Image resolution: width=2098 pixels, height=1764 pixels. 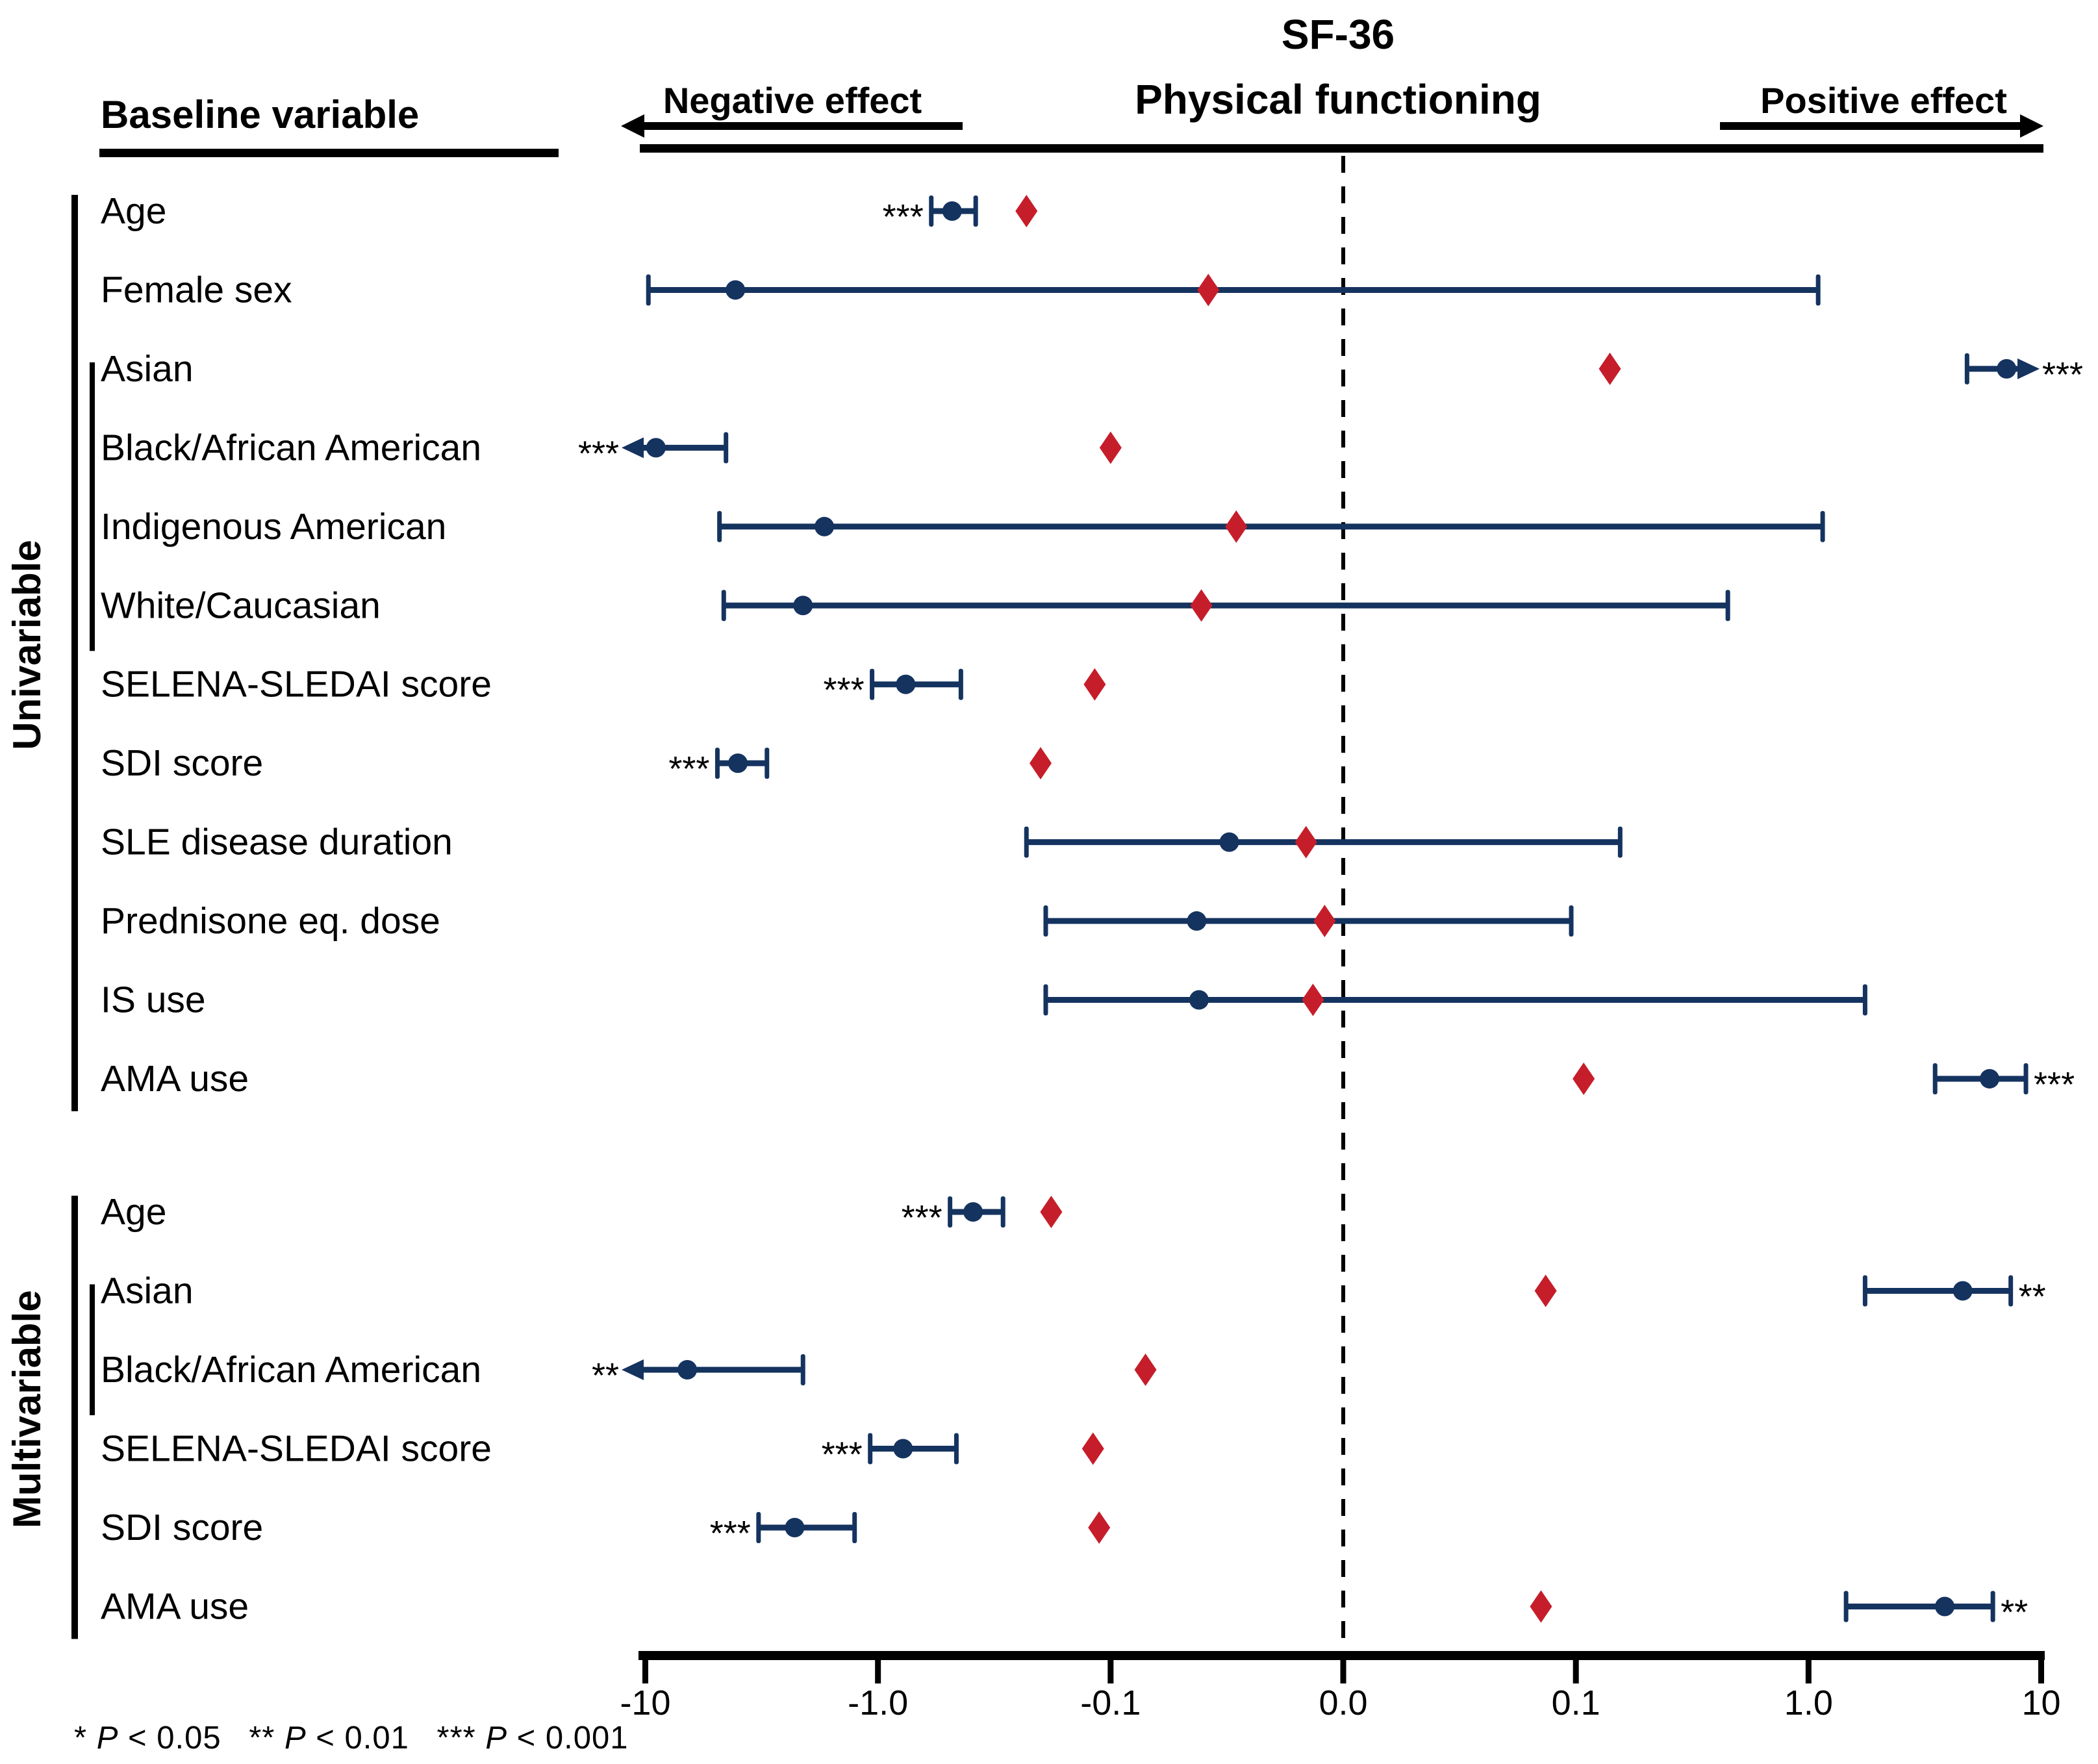 What do you see at coordinates (182, 1528) in the screenshot?
I see `row-label: SDI score` at bounding box center [182, 1528].